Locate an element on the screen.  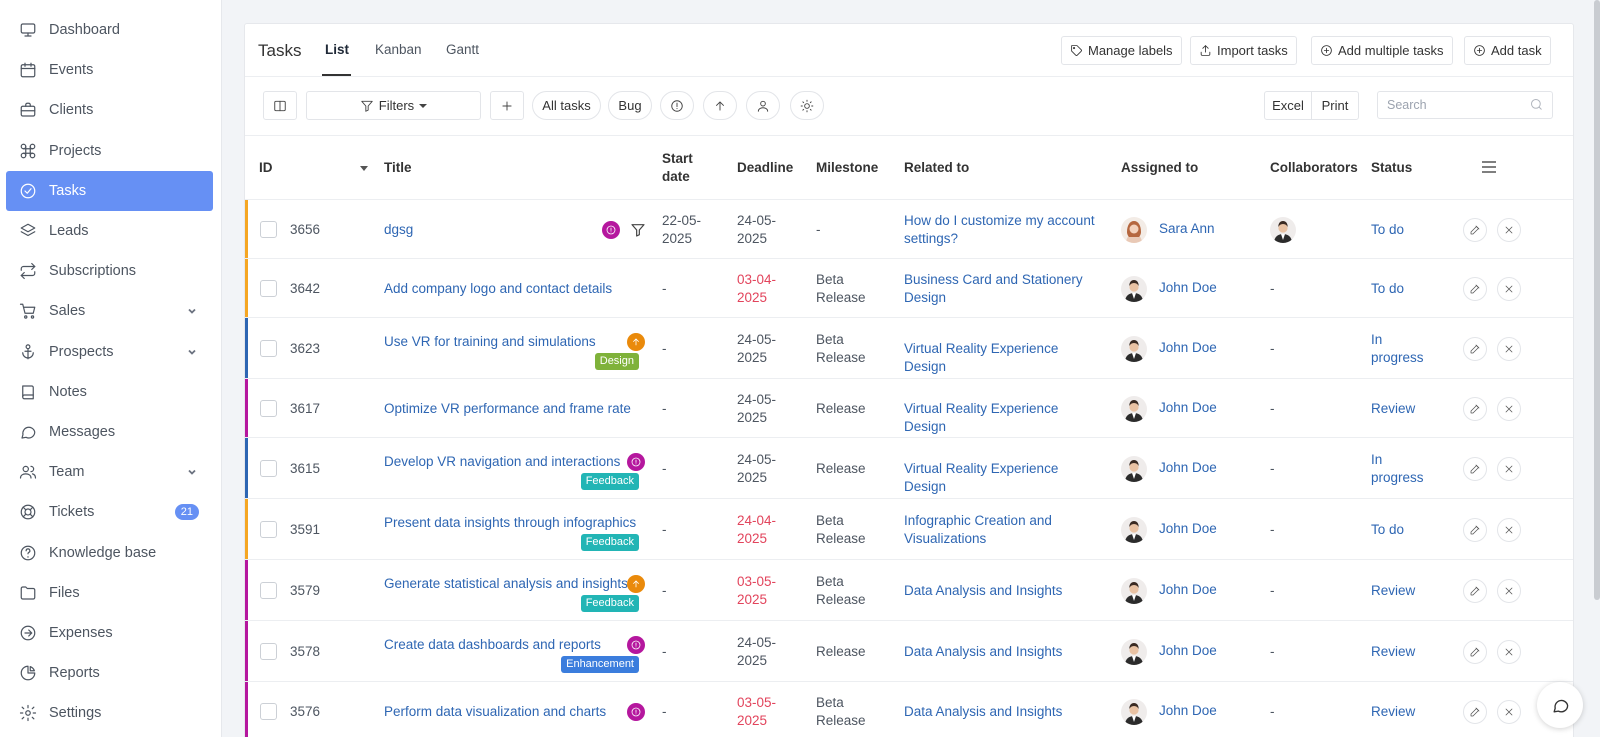
task-title-link: Develop VR navigation and interactions is located at coordinates (502, 461).